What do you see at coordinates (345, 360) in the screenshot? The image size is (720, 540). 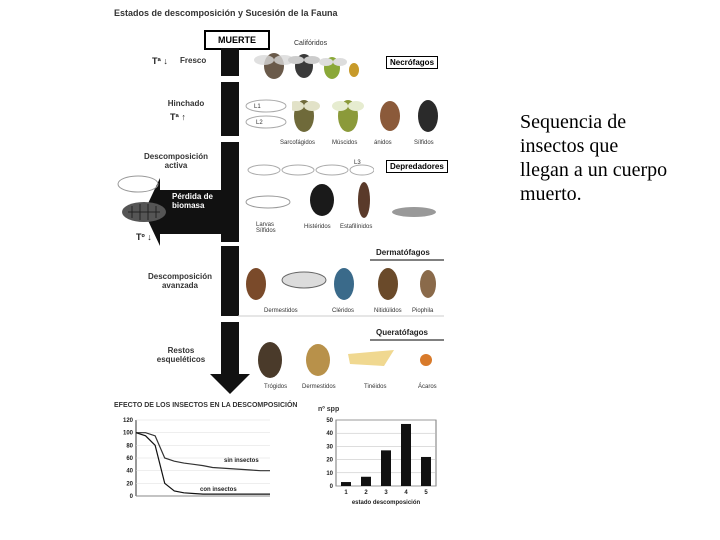 I see `queratofagos-icons` at bounding box center [345, 360].